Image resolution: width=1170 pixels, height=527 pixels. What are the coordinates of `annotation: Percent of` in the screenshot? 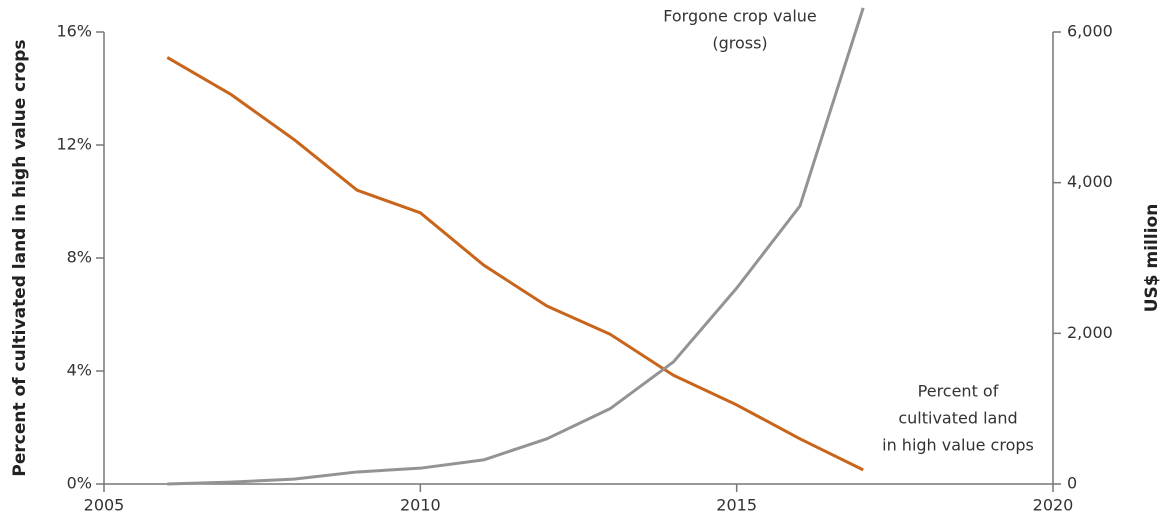 It's located at (958, 391).